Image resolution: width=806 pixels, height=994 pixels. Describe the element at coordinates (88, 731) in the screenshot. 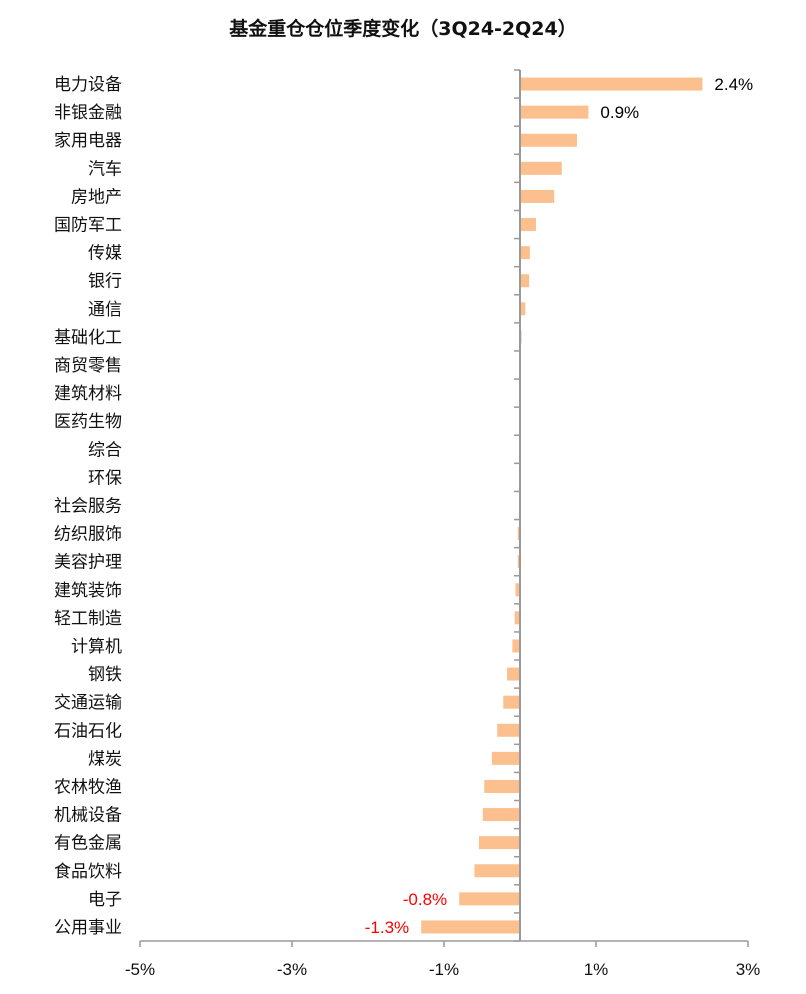

I see `category-label: 石油石化` at that location.